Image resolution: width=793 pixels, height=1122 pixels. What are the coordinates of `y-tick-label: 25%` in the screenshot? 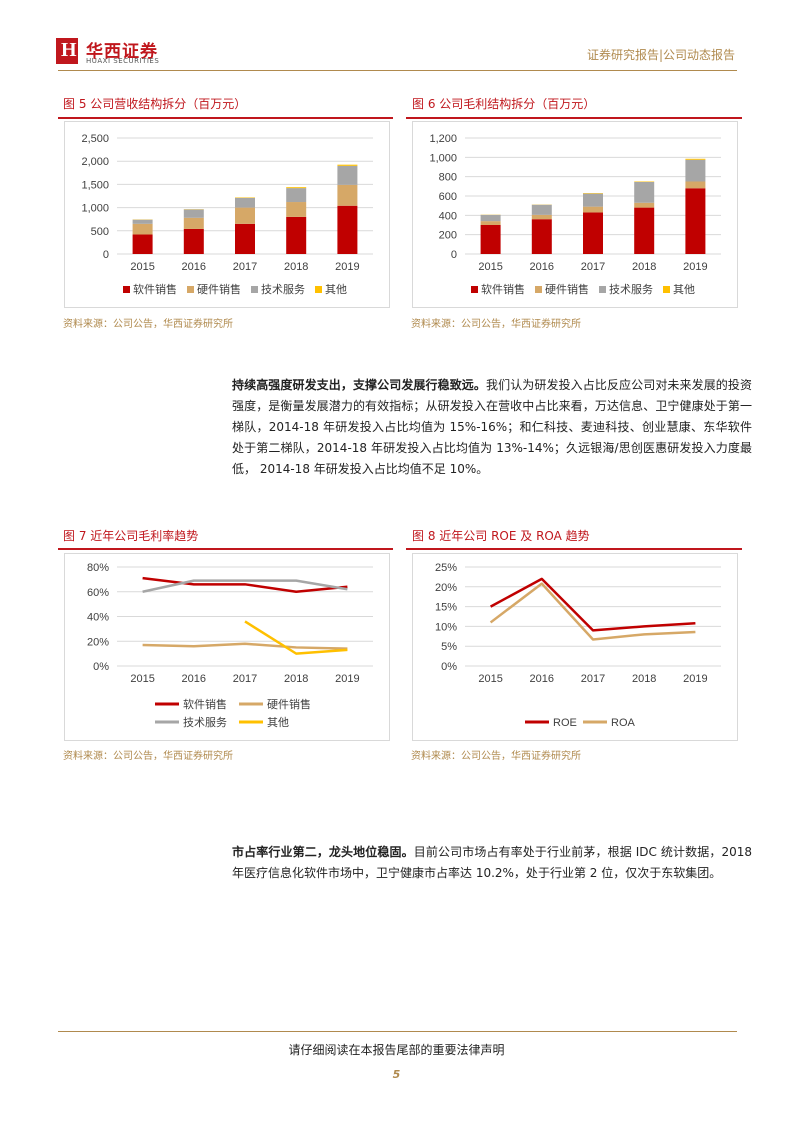 It's located at (446, 568).